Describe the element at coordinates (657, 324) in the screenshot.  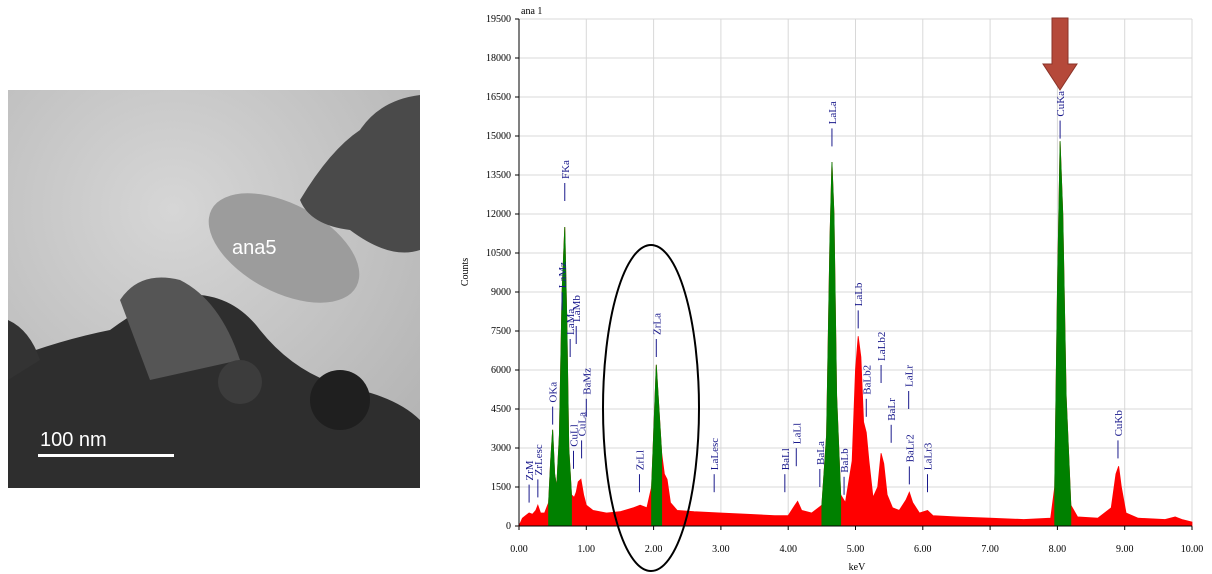
I see `peak-label: ZrLa` at that location.